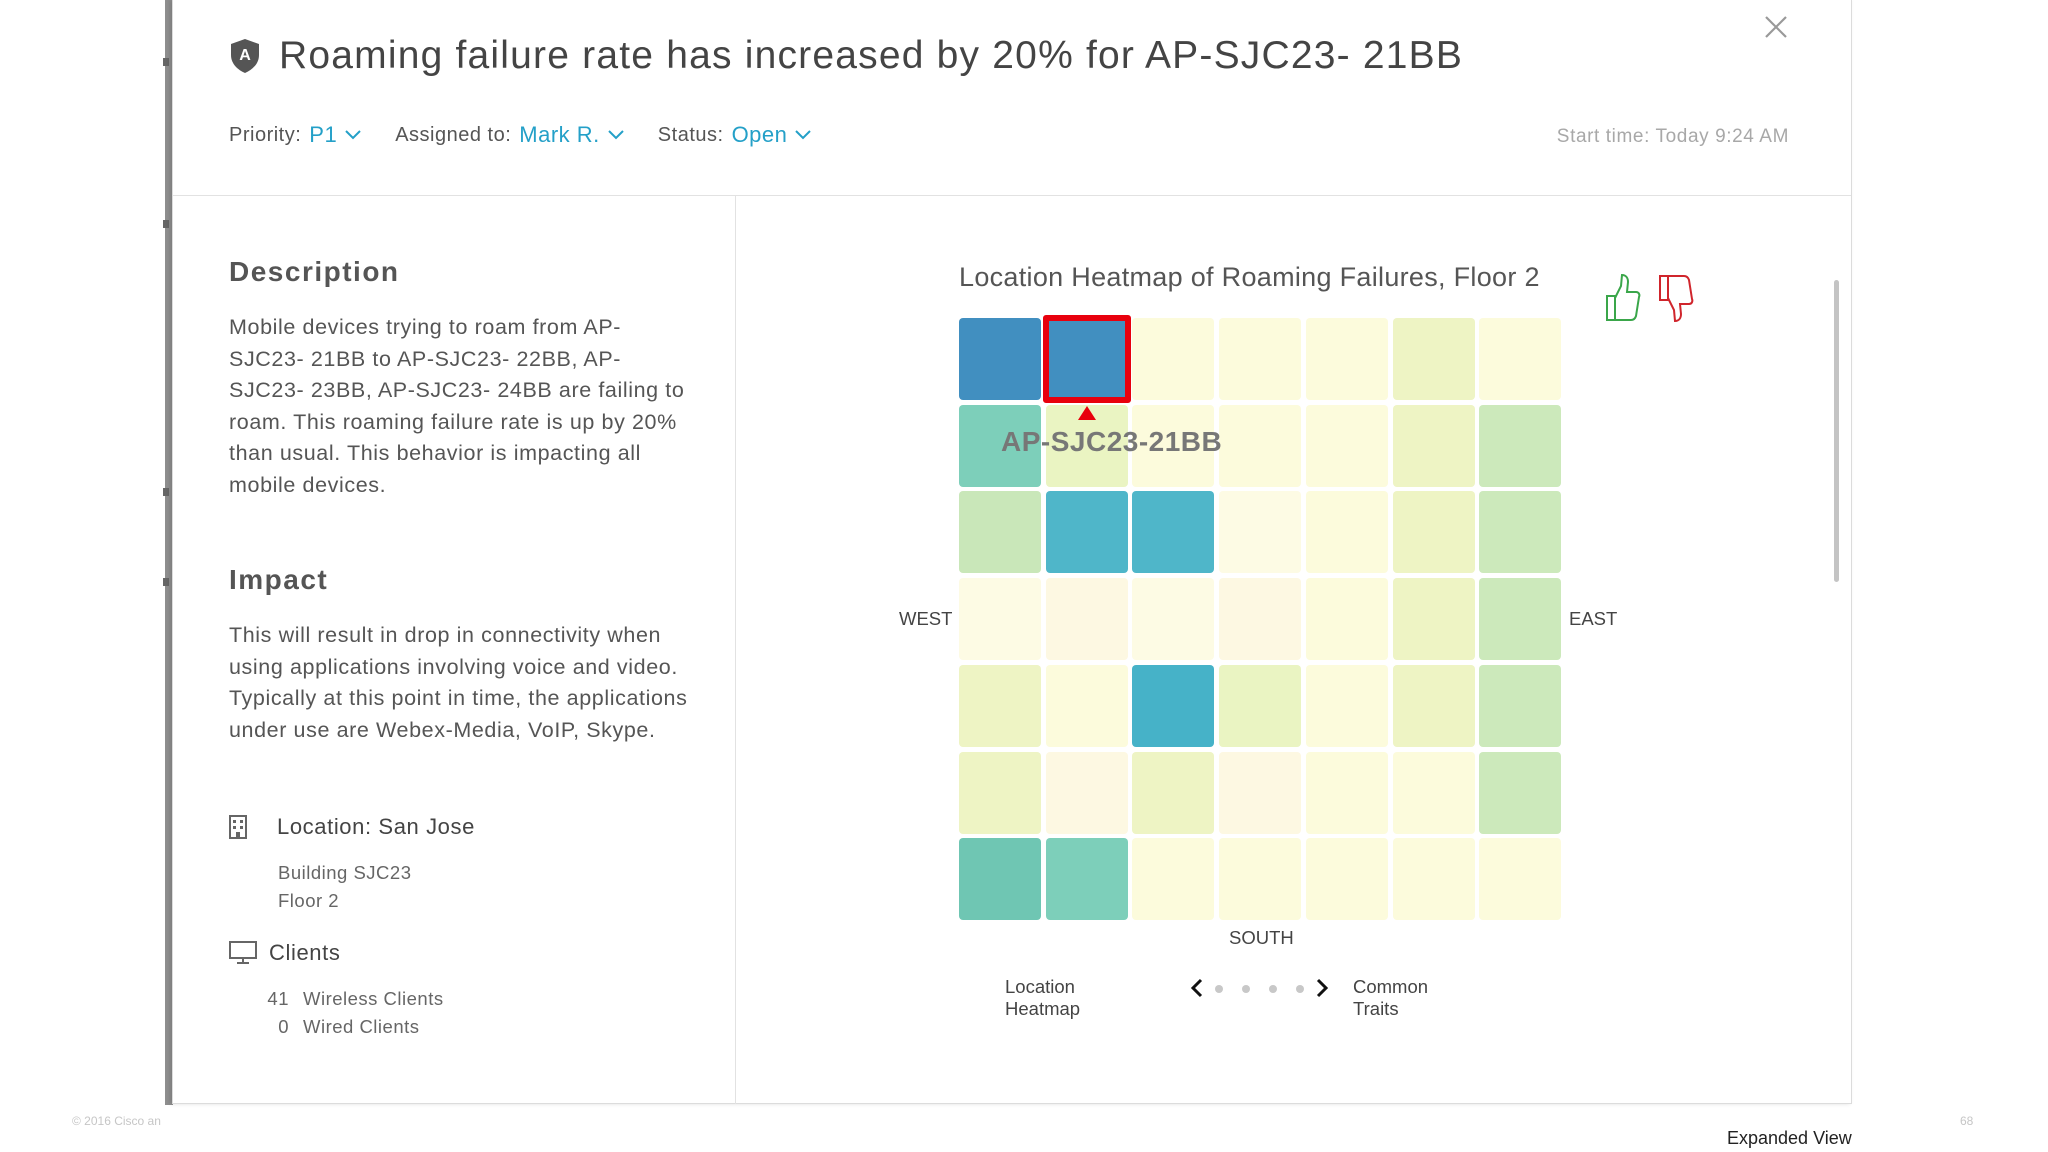 This screenshot has height=1152, width=2048. Describe the element at coordinates (1112, 441) in the screenshot. I see `ap-label: AP-SJC23-21BB` at that location.